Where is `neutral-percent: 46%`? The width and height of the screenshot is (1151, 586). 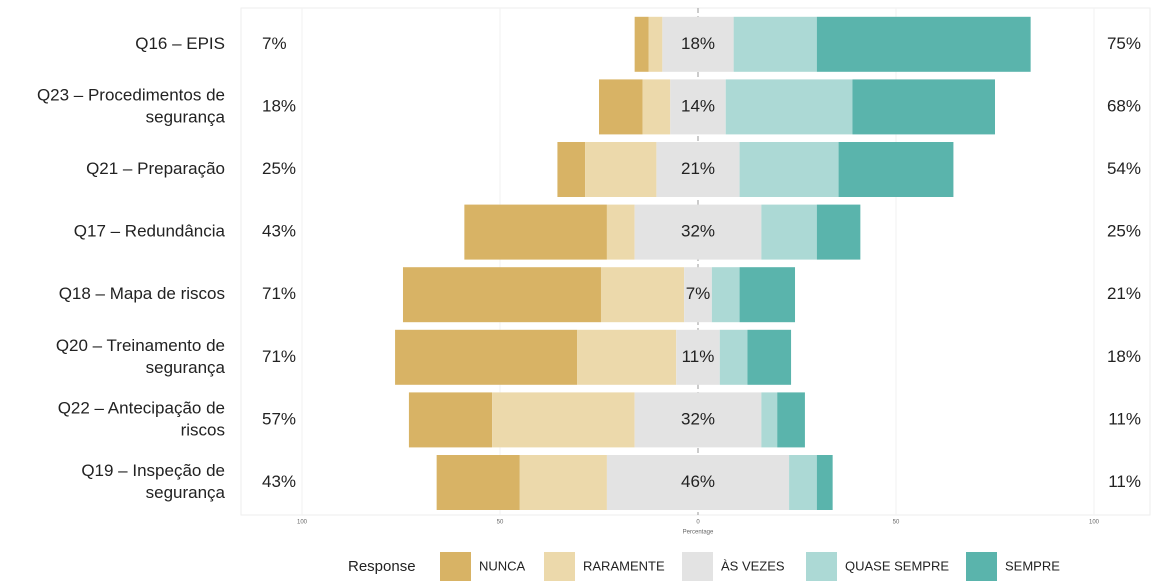 neutral-percent: 46% is located at coordinates (698, 481).